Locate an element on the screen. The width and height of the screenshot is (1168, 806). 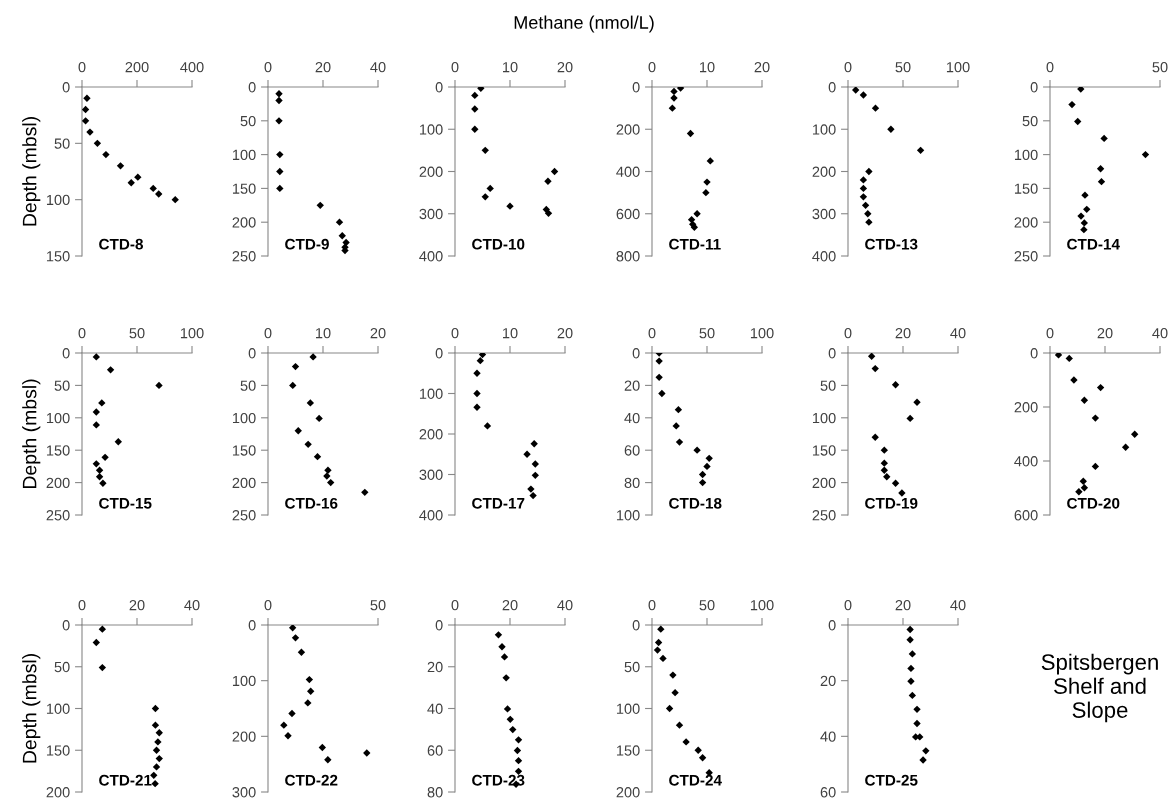
y-tick-label: 150 is located at coordinates (1026, 188).